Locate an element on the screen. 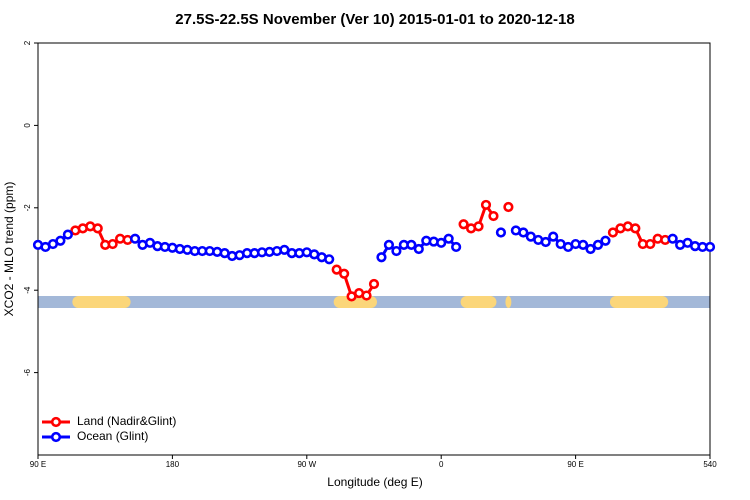 The image size is (750, 500). x-axis-label: Longitude (deg E) is located at coordinates (374, 482).